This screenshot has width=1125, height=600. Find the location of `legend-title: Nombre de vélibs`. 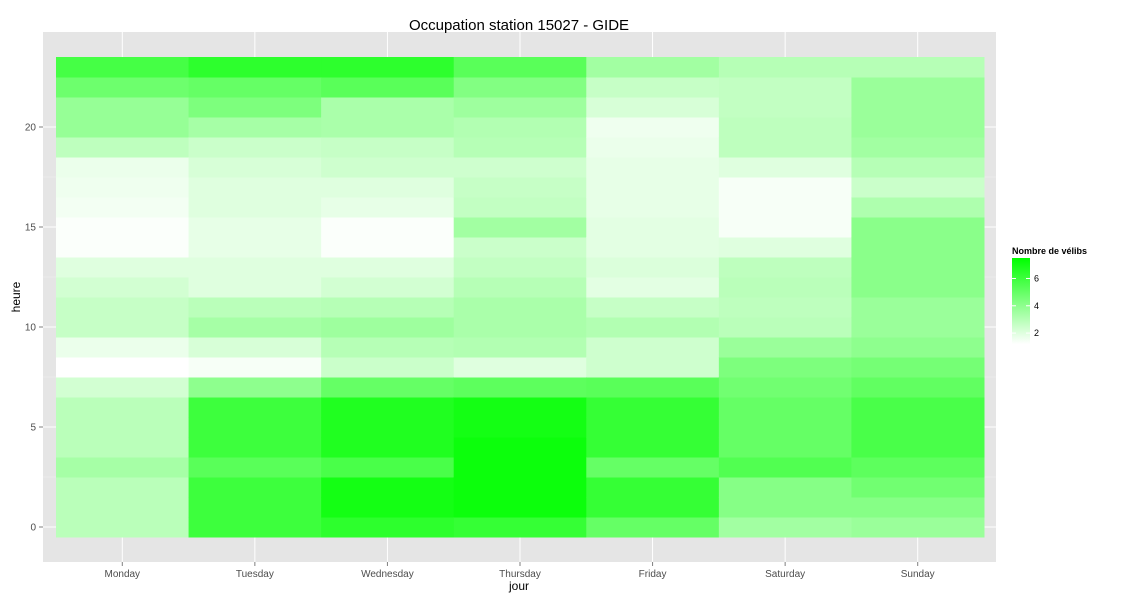

legend-title: Nombre de vélibs is located at coordinates (1049, 251).